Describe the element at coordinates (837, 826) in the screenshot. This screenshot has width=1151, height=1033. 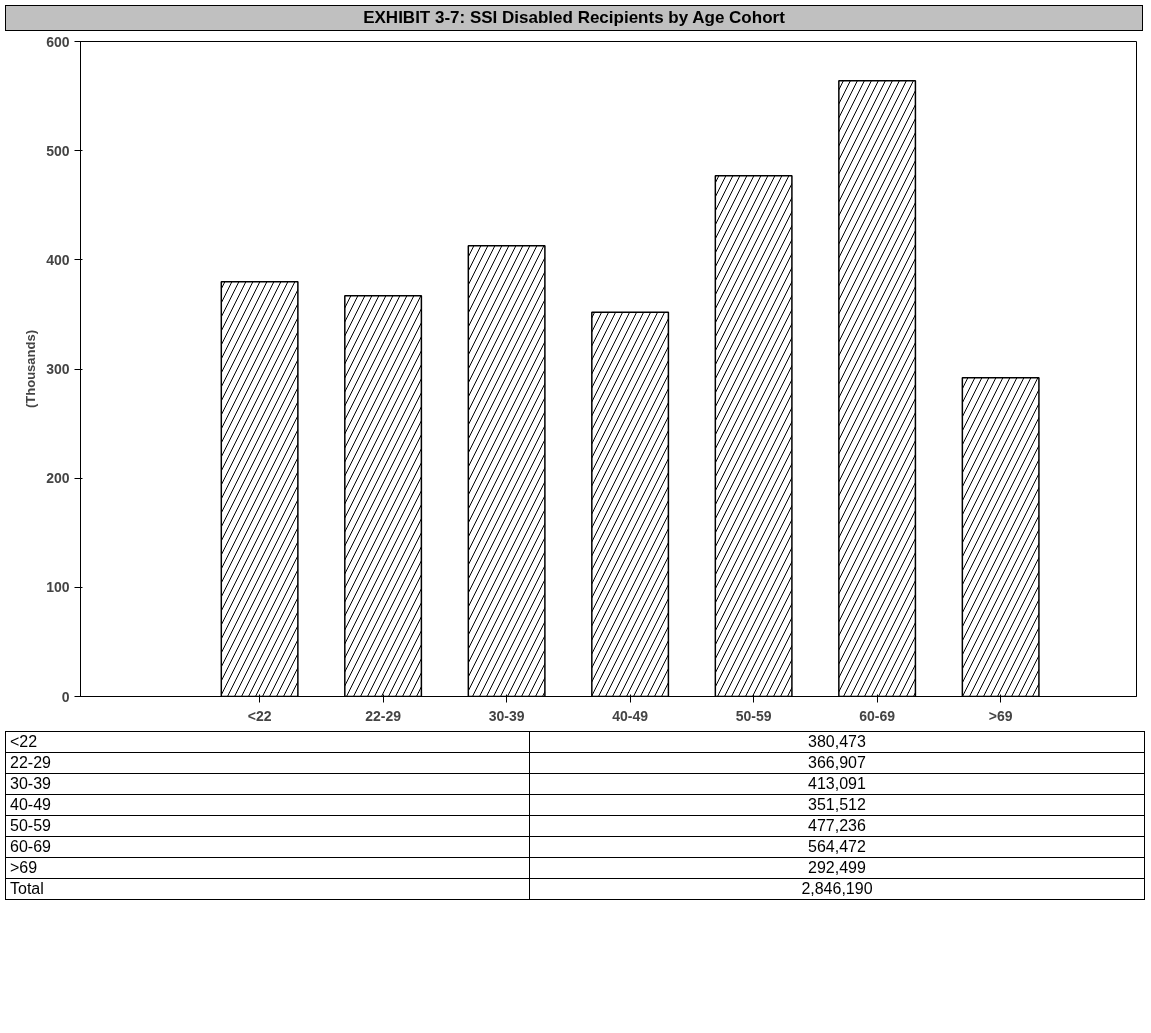
I see `text: 477,236` at that location.